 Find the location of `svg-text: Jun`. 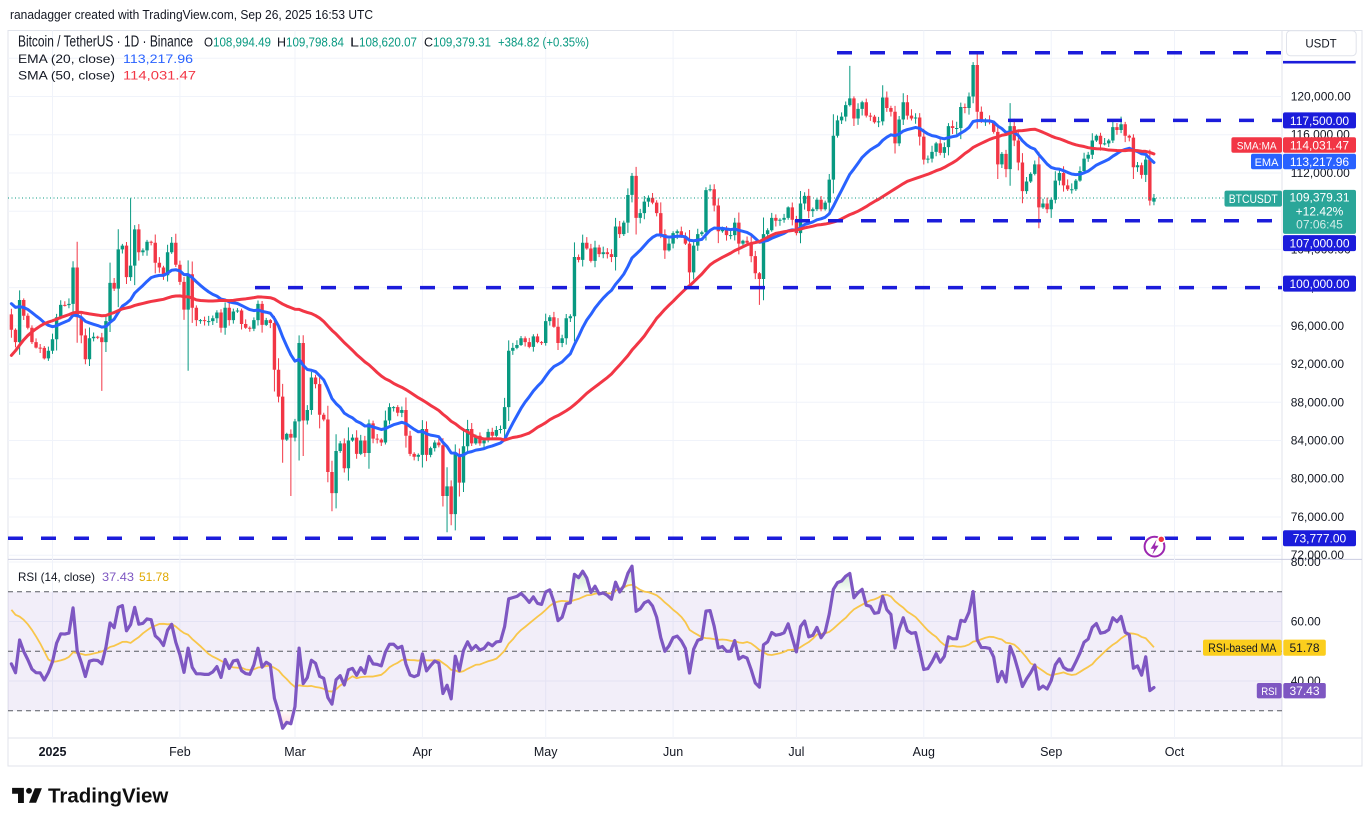

svg-text: Jun is located at coordinates (673, 752).